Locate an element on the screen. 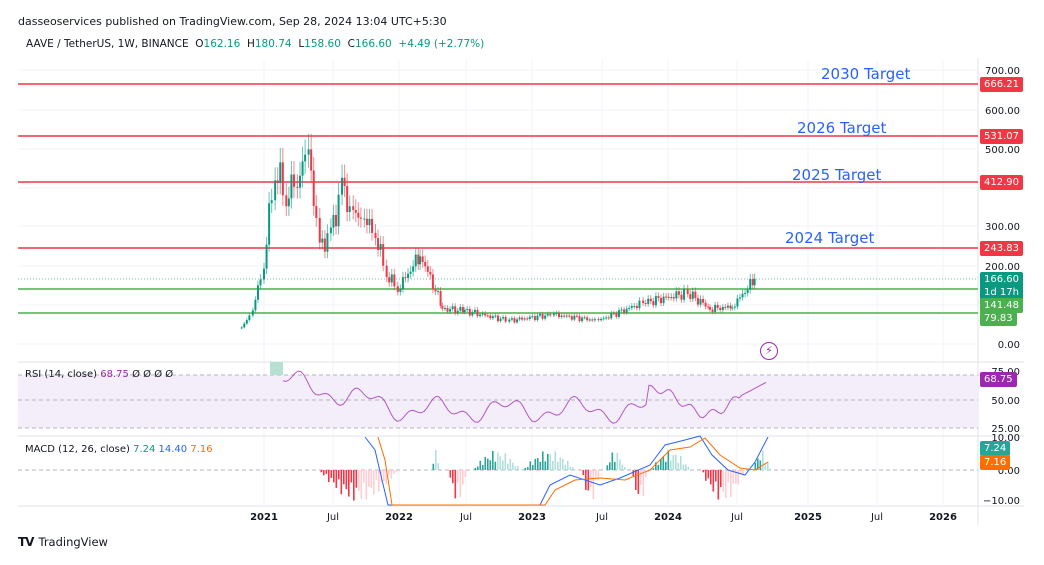  price-tag-531: 531.07 is located at coordinates (1001, 136).